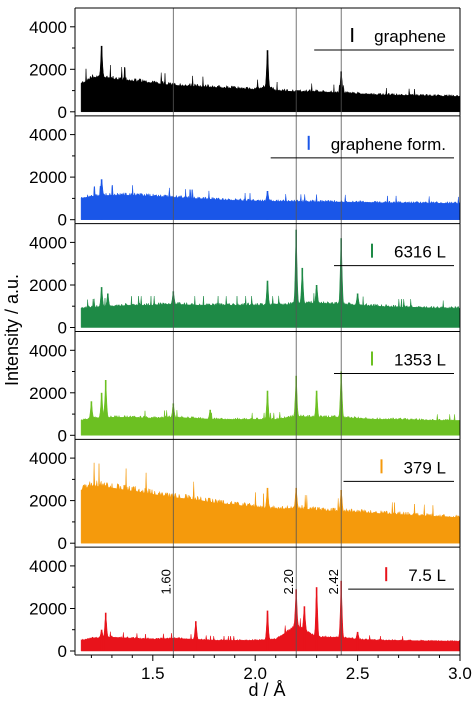 The image size is (474, 708). I want to click on x-tick-label-3: 2.5, so click(358, 673).